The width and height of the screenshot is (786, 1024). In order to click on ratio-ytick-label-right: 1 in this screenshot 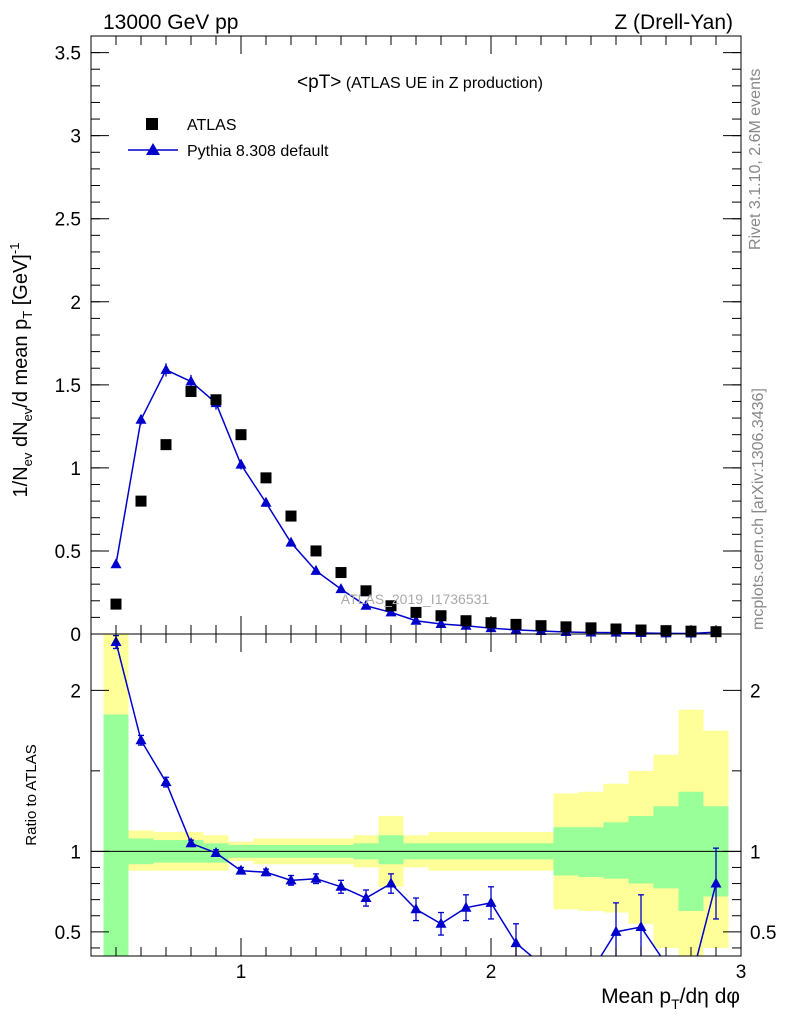, I will do `click(755, 852)`.